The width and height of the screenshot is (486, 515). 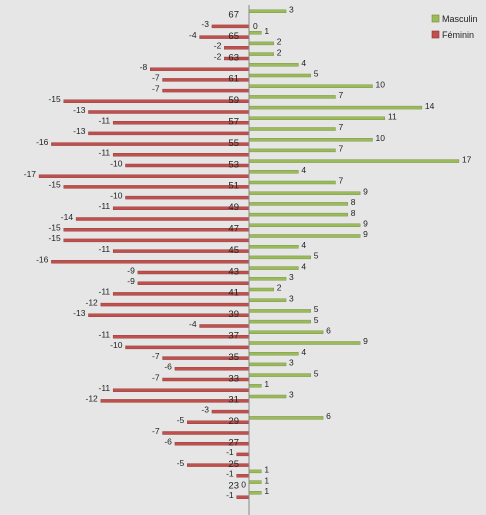 I want to click on value-label-masculin-24: 1, so click(x=266, y=470).